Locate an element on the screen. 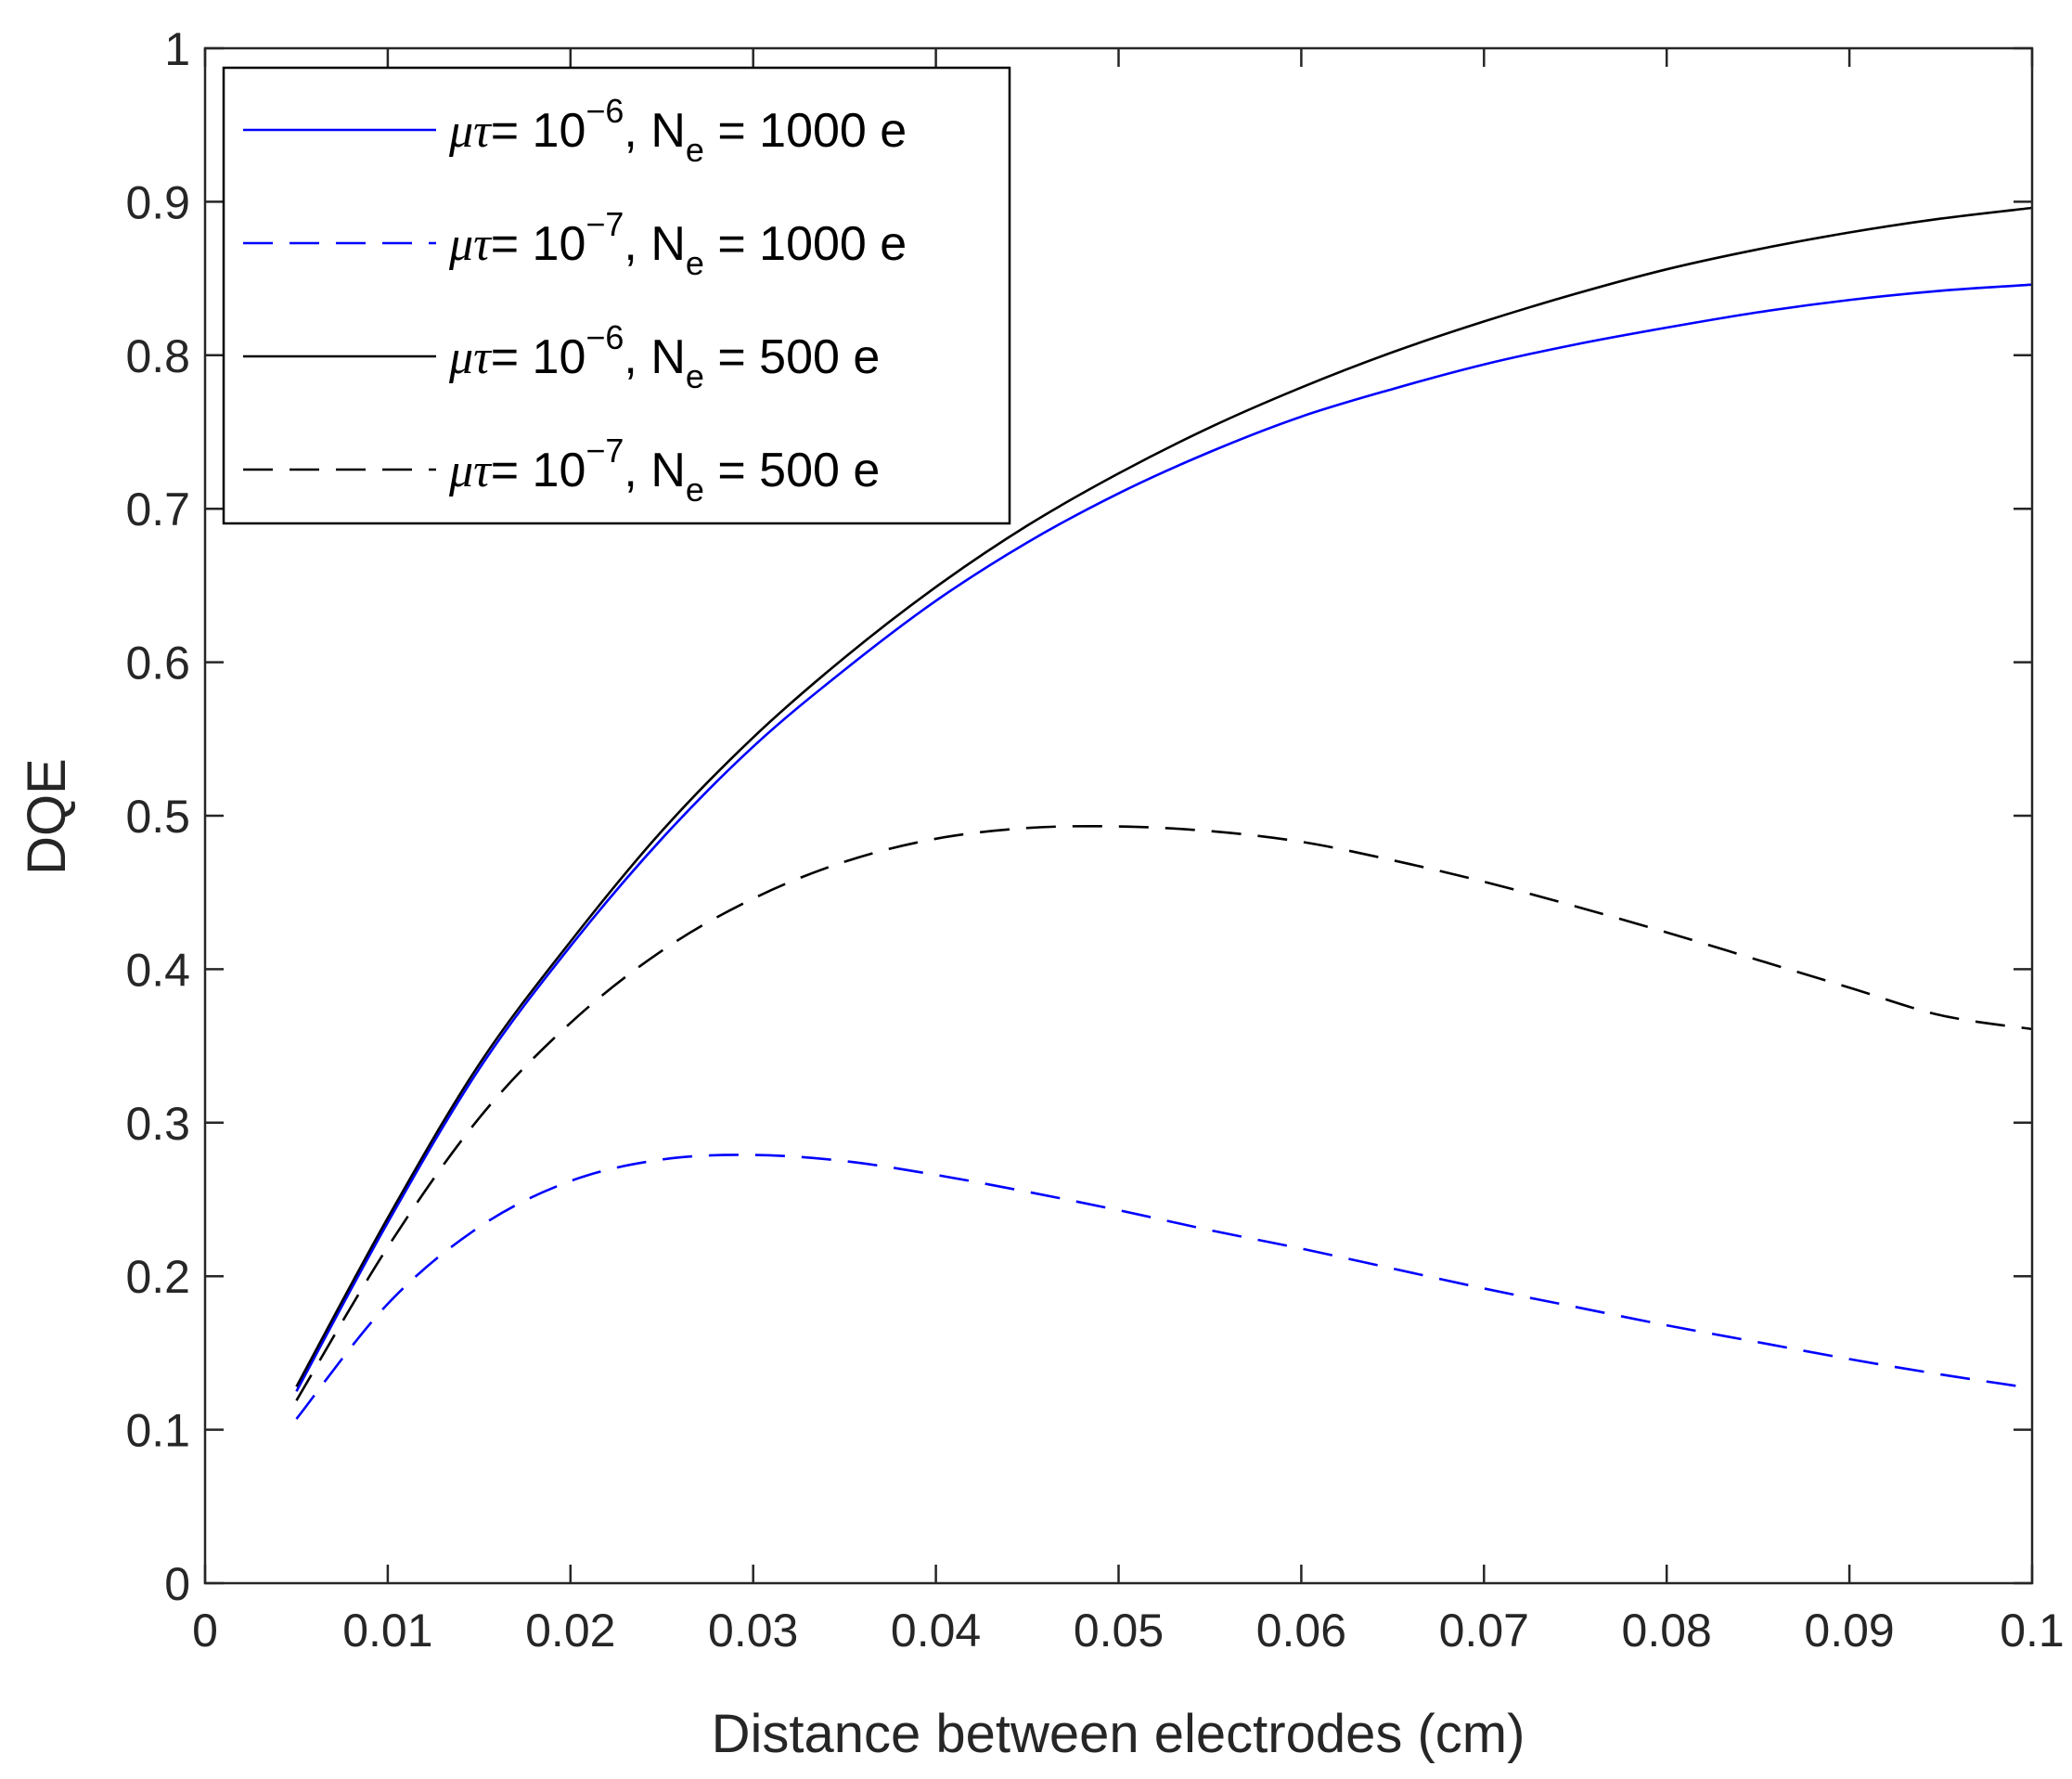  x-tick-label: 0 is located at coordinates (205, 1631).